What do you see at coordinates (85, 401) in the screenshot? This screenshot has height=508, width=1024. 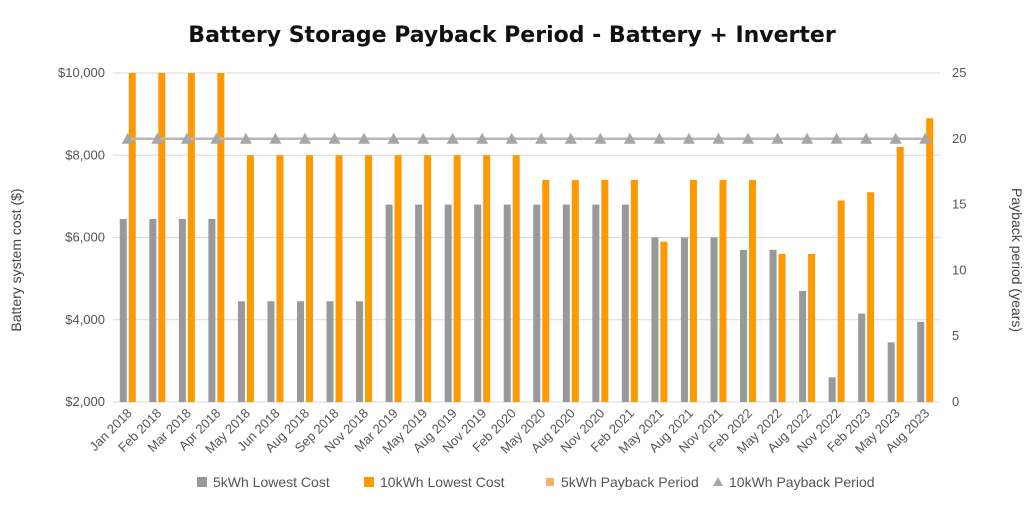 I see `y-tick-label: $2,000` at bounding box center [85, 401].